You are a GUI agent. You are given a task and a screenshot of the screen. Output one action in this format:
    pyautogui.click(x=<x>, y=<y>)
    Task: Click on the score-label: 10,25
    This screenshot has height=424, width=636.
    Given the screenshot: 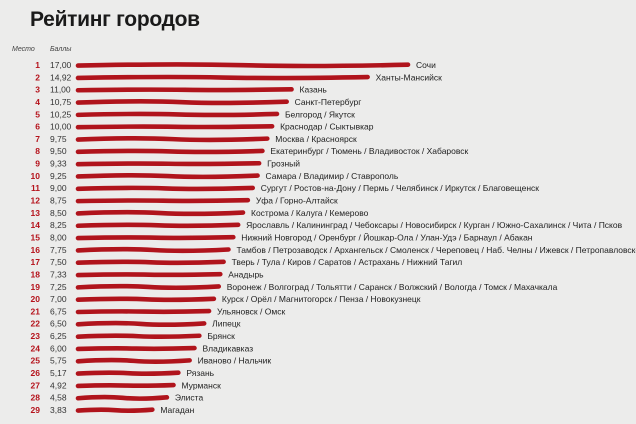 What is the action you would take?
    pyautogui.click(x=61, y=114)
    